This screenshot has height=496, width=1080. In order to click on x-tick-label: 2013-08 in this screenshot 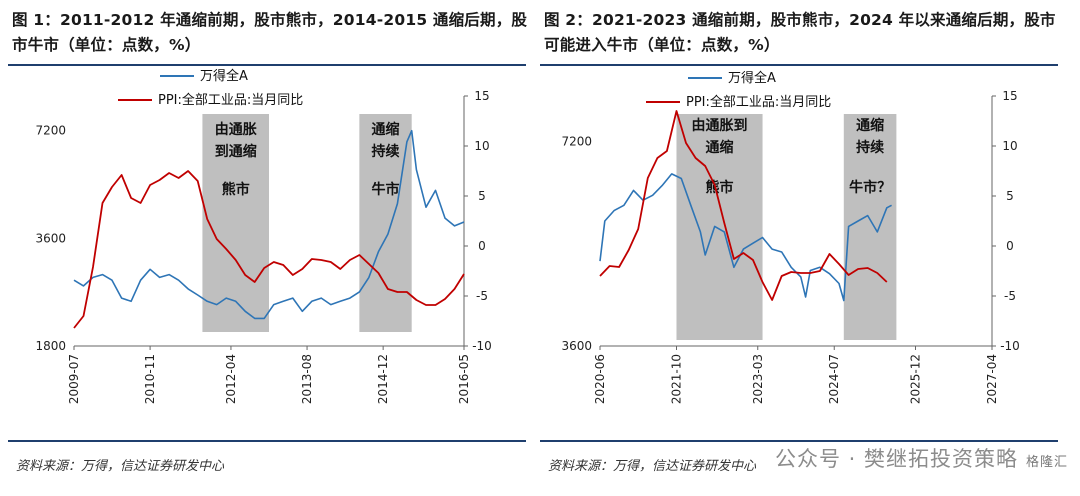, I will do `click(307, 379)`.